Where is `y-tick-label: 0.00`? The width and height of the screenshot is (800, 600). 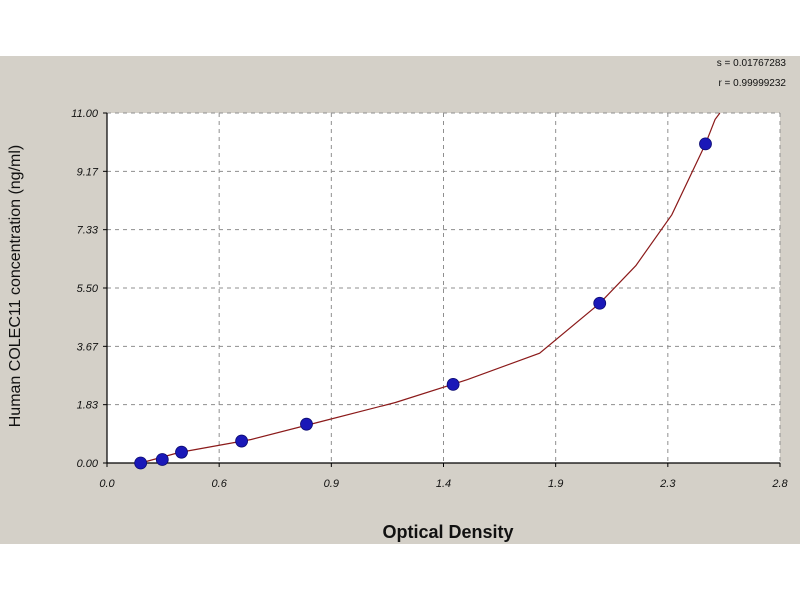 y-tick-label: 0.00 is located at coordinates (88, 464).